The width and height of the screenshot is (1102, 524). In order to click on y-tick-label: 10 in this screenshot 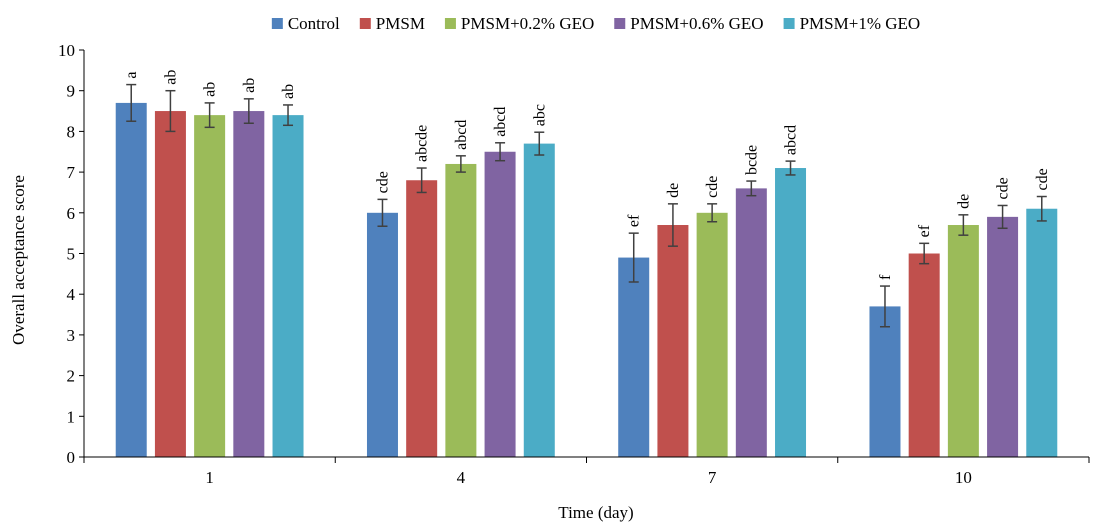, I will do `click(66, 50)`.